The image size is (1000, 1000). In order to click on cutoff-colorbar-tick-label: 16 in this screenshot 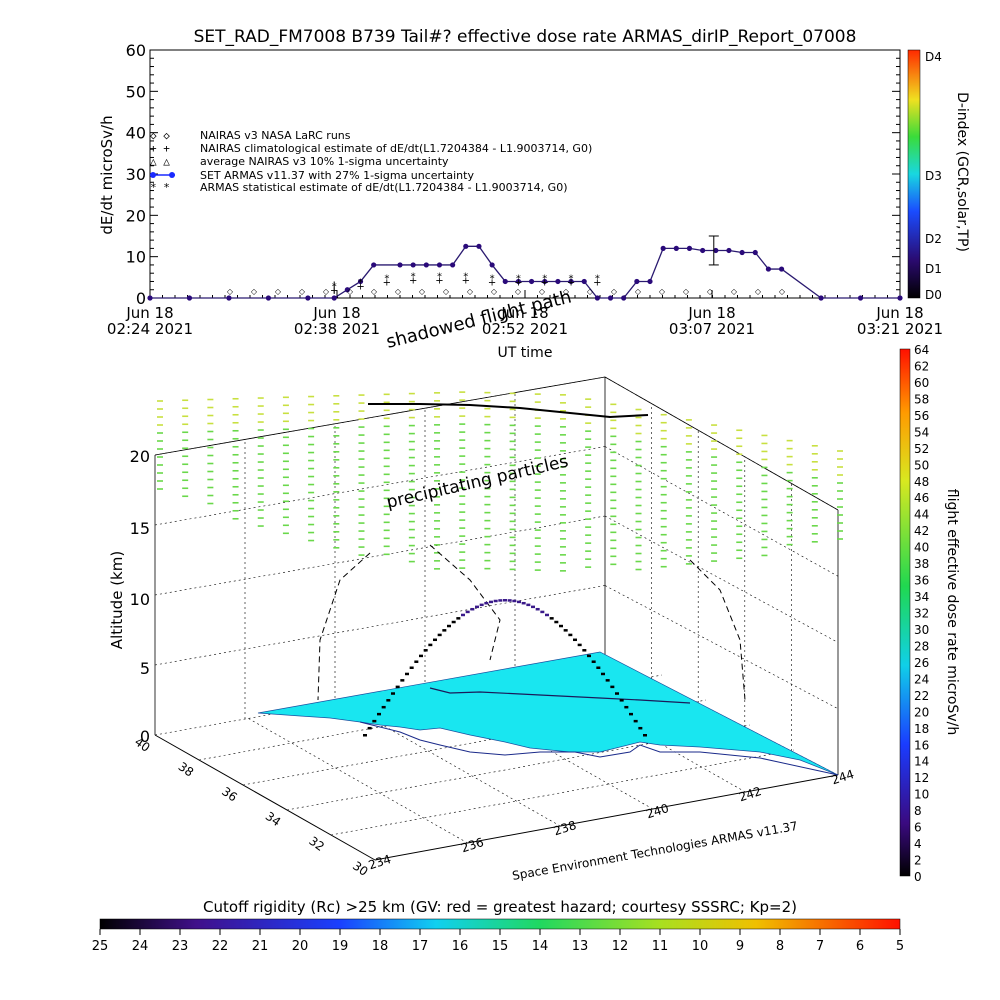, I will do `click(460, 946)`.